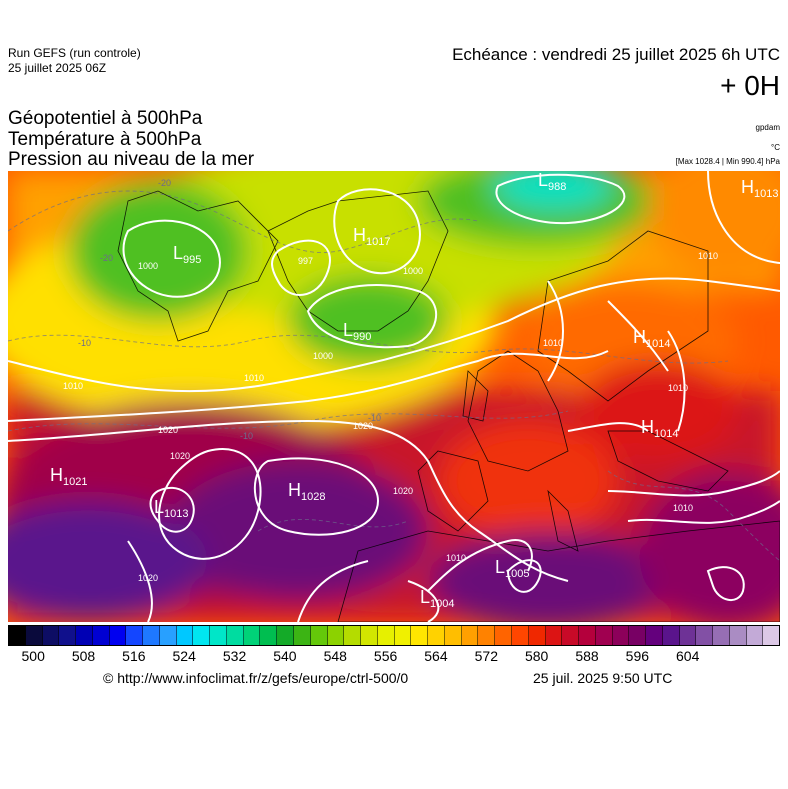 This screenshot has width=788, height=789. Describe the element at coordinates (335, 656) in the screenshot. I see `color-scale-tick-label: 548` at that location.